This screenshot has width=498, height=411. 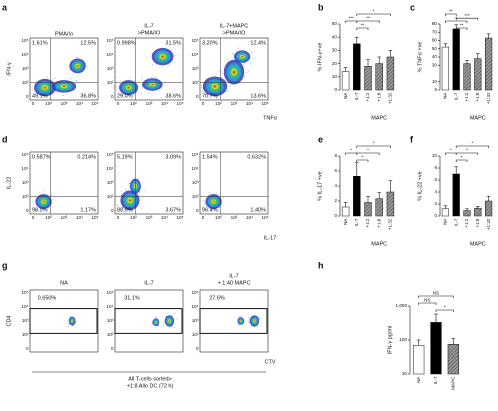 What do you see at coordinates (436, 293) in the screenshot?
I see `significance-label: NS` at bounding box center [436, 293].